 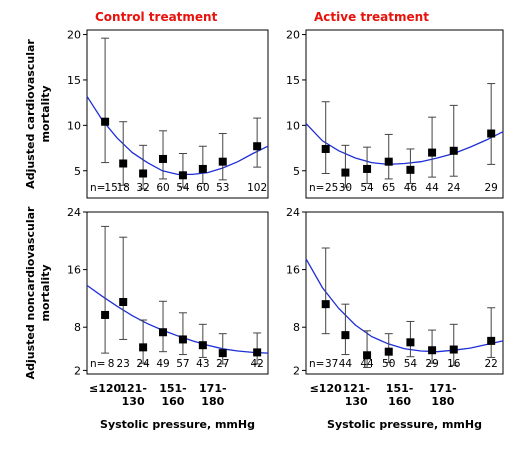 I want to click on y-axis-label: Adjusted cardiovascular mortality, so click(x=38, y=114).